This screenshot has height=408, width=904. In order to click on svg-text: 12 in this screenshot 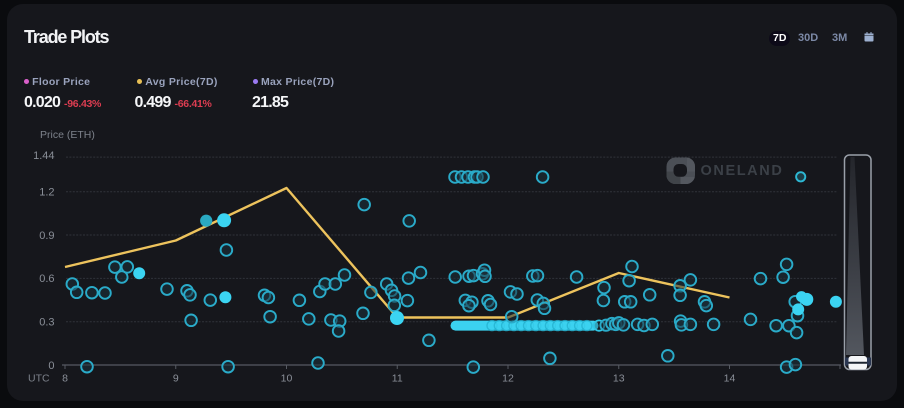, I will do `click(508, 379)`.